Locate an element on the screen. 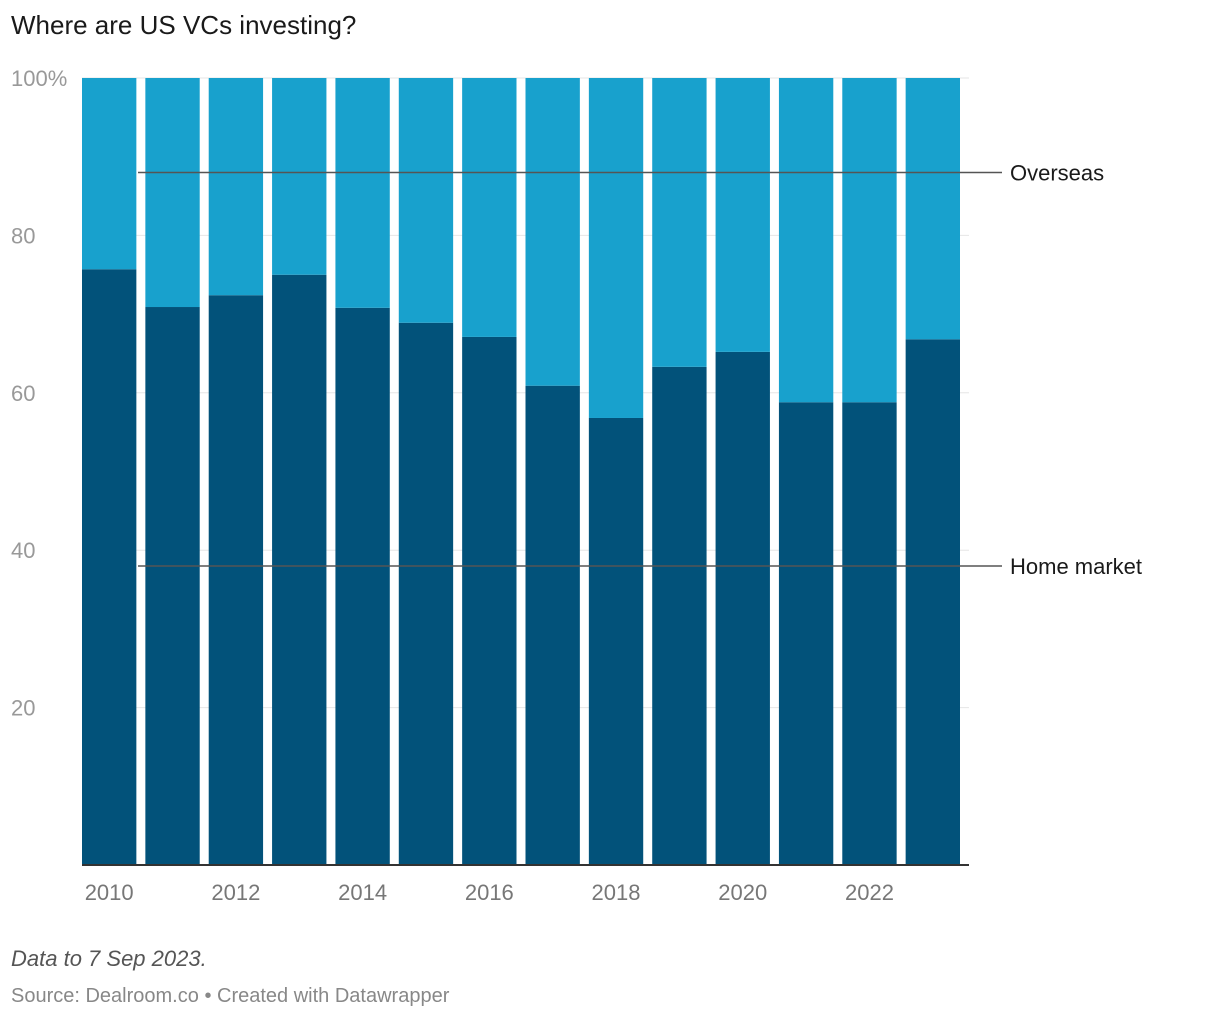  bar-home-market-2022 is located at coordinates (869, 633).